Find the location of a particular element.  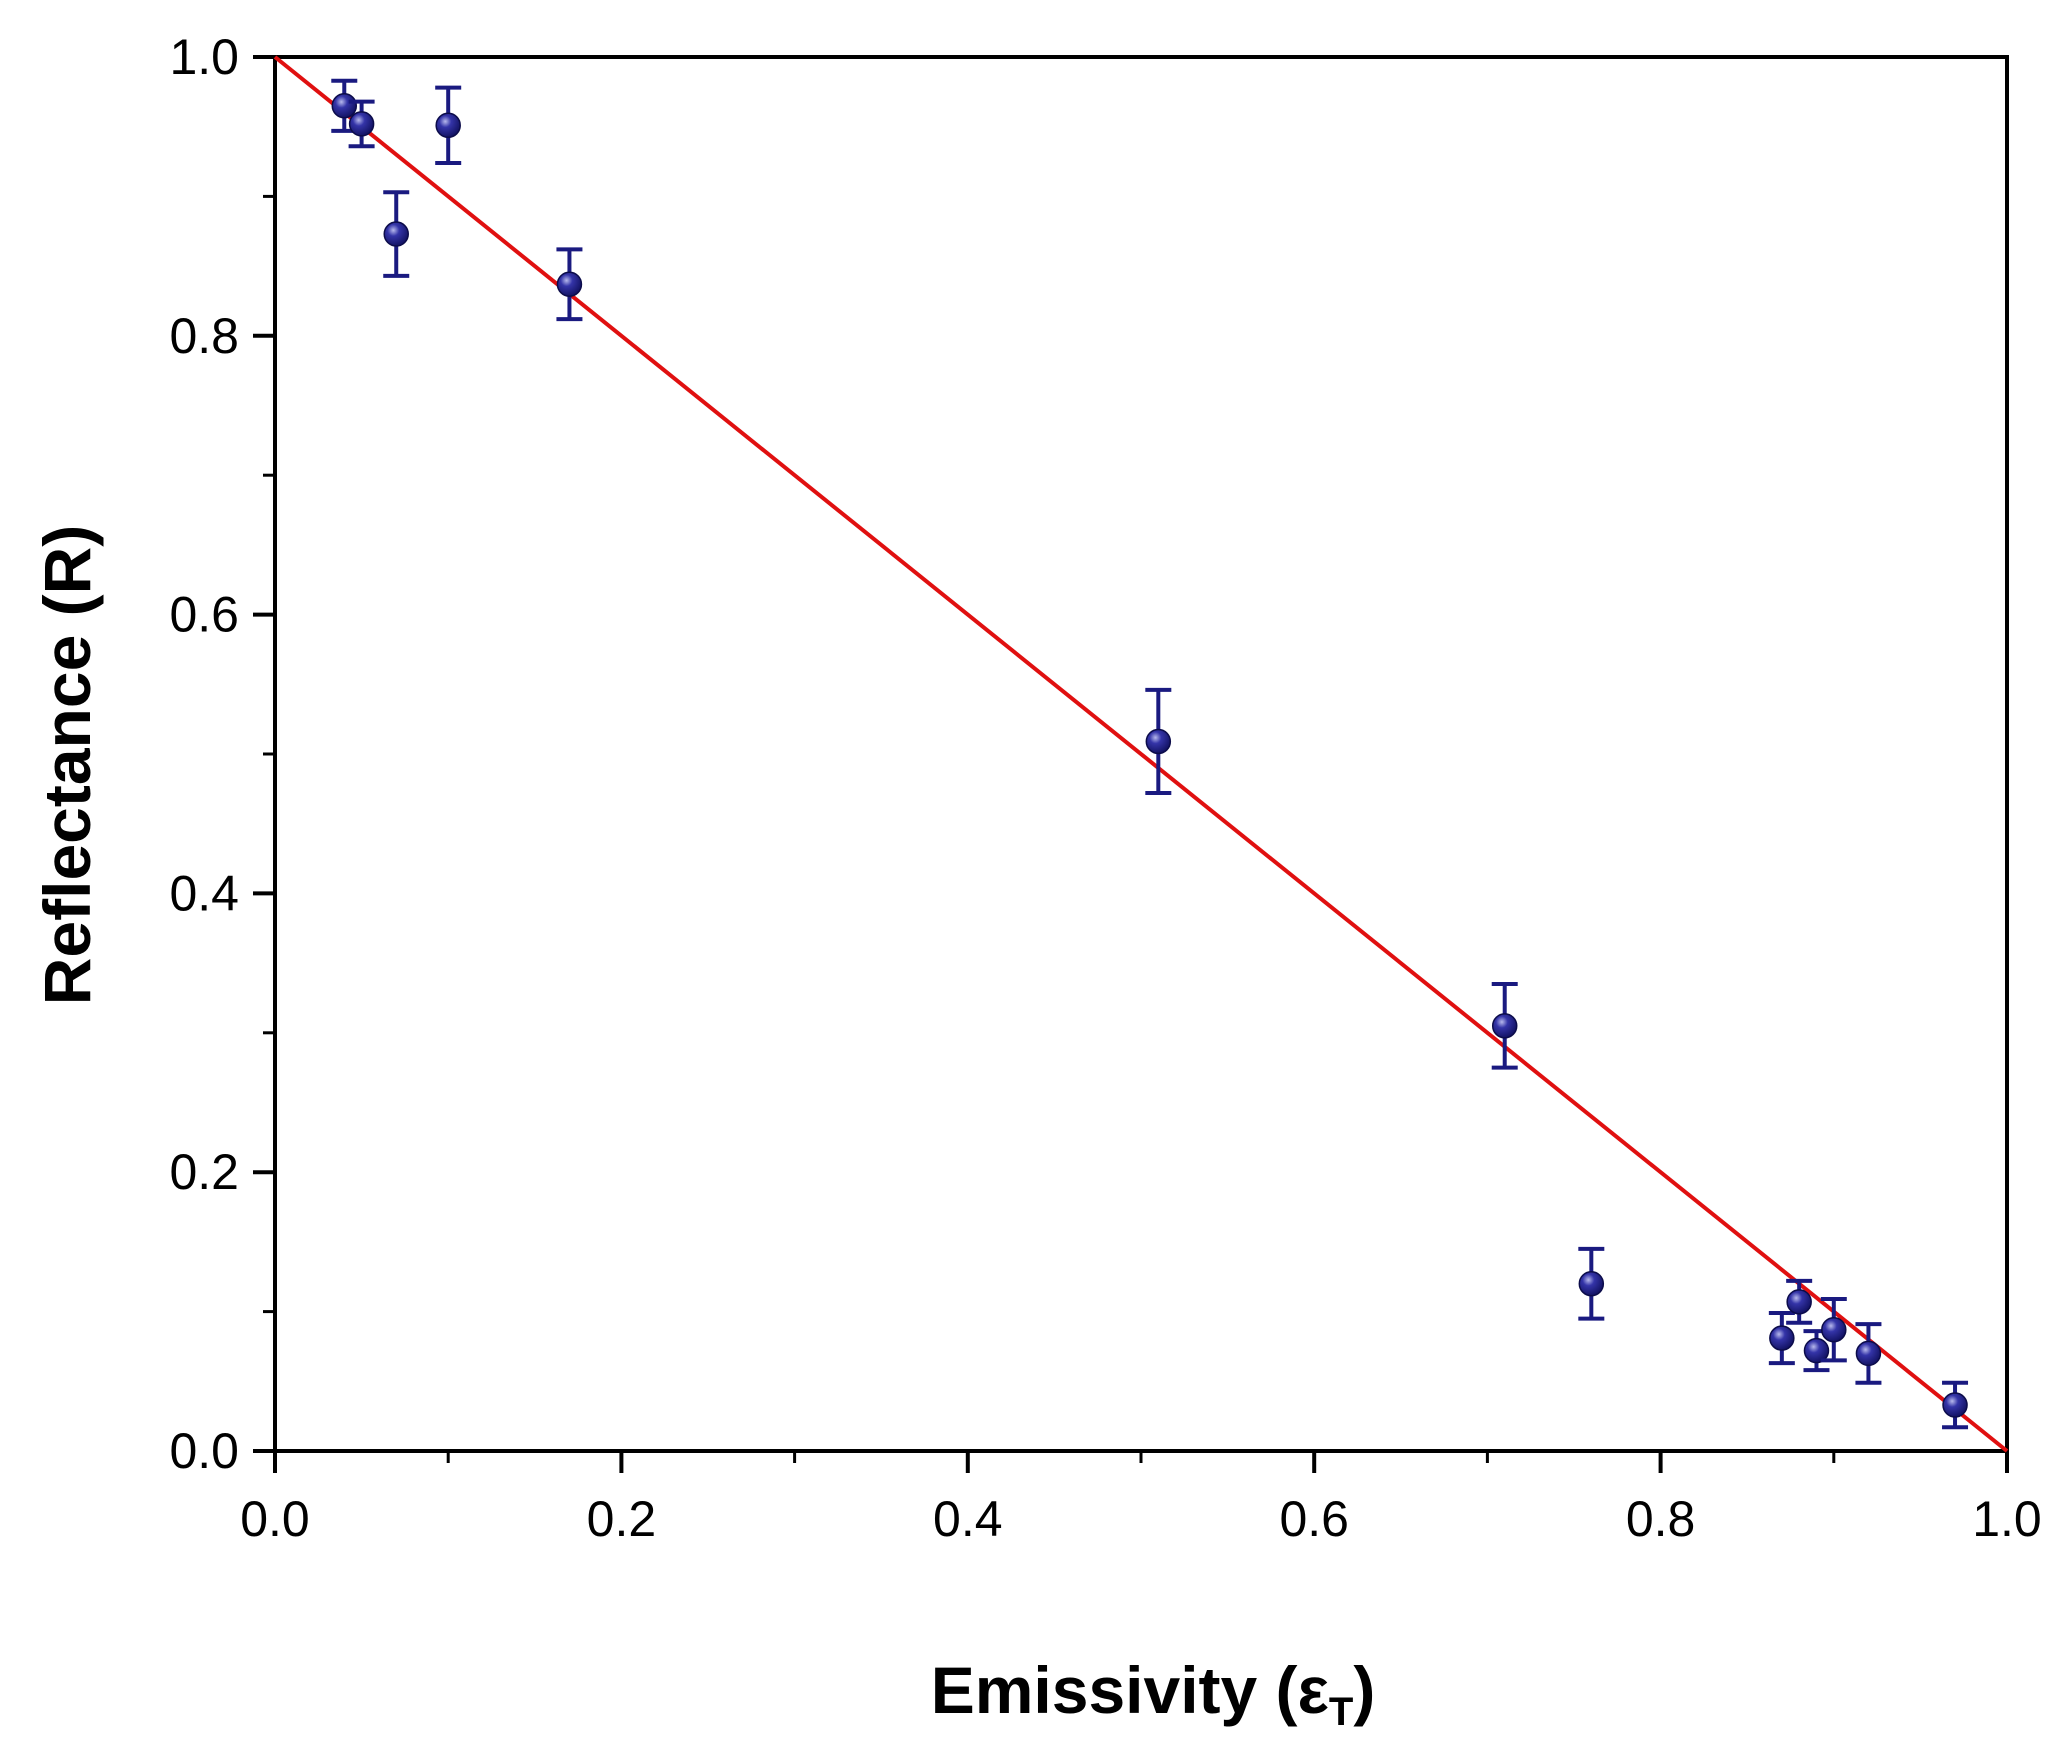

y-tick-label: 0.6 is located at coordinates (204, 615).